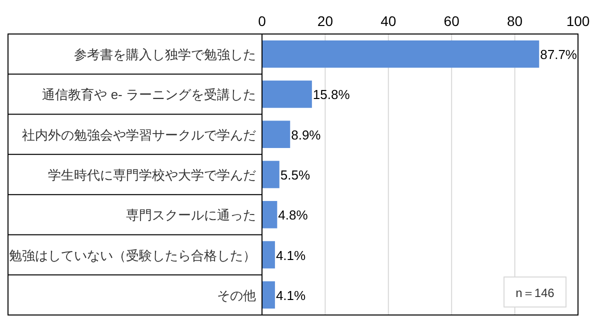 This screenshot has height=332, width=590. Describe the element at coordinates (293, 215) in the screenshot. I see `data-label: 4.8%` at that location.